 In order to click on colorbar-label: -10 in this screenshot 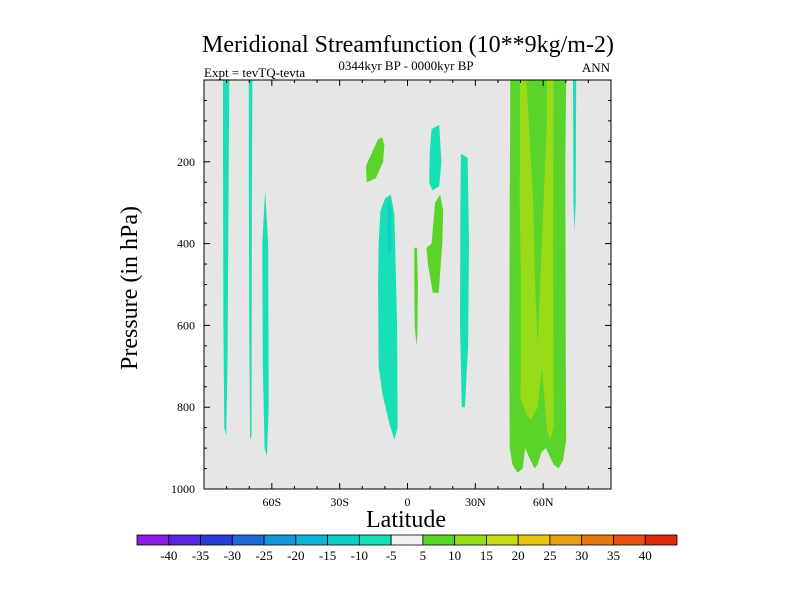, I will do `click(359, 555)`.